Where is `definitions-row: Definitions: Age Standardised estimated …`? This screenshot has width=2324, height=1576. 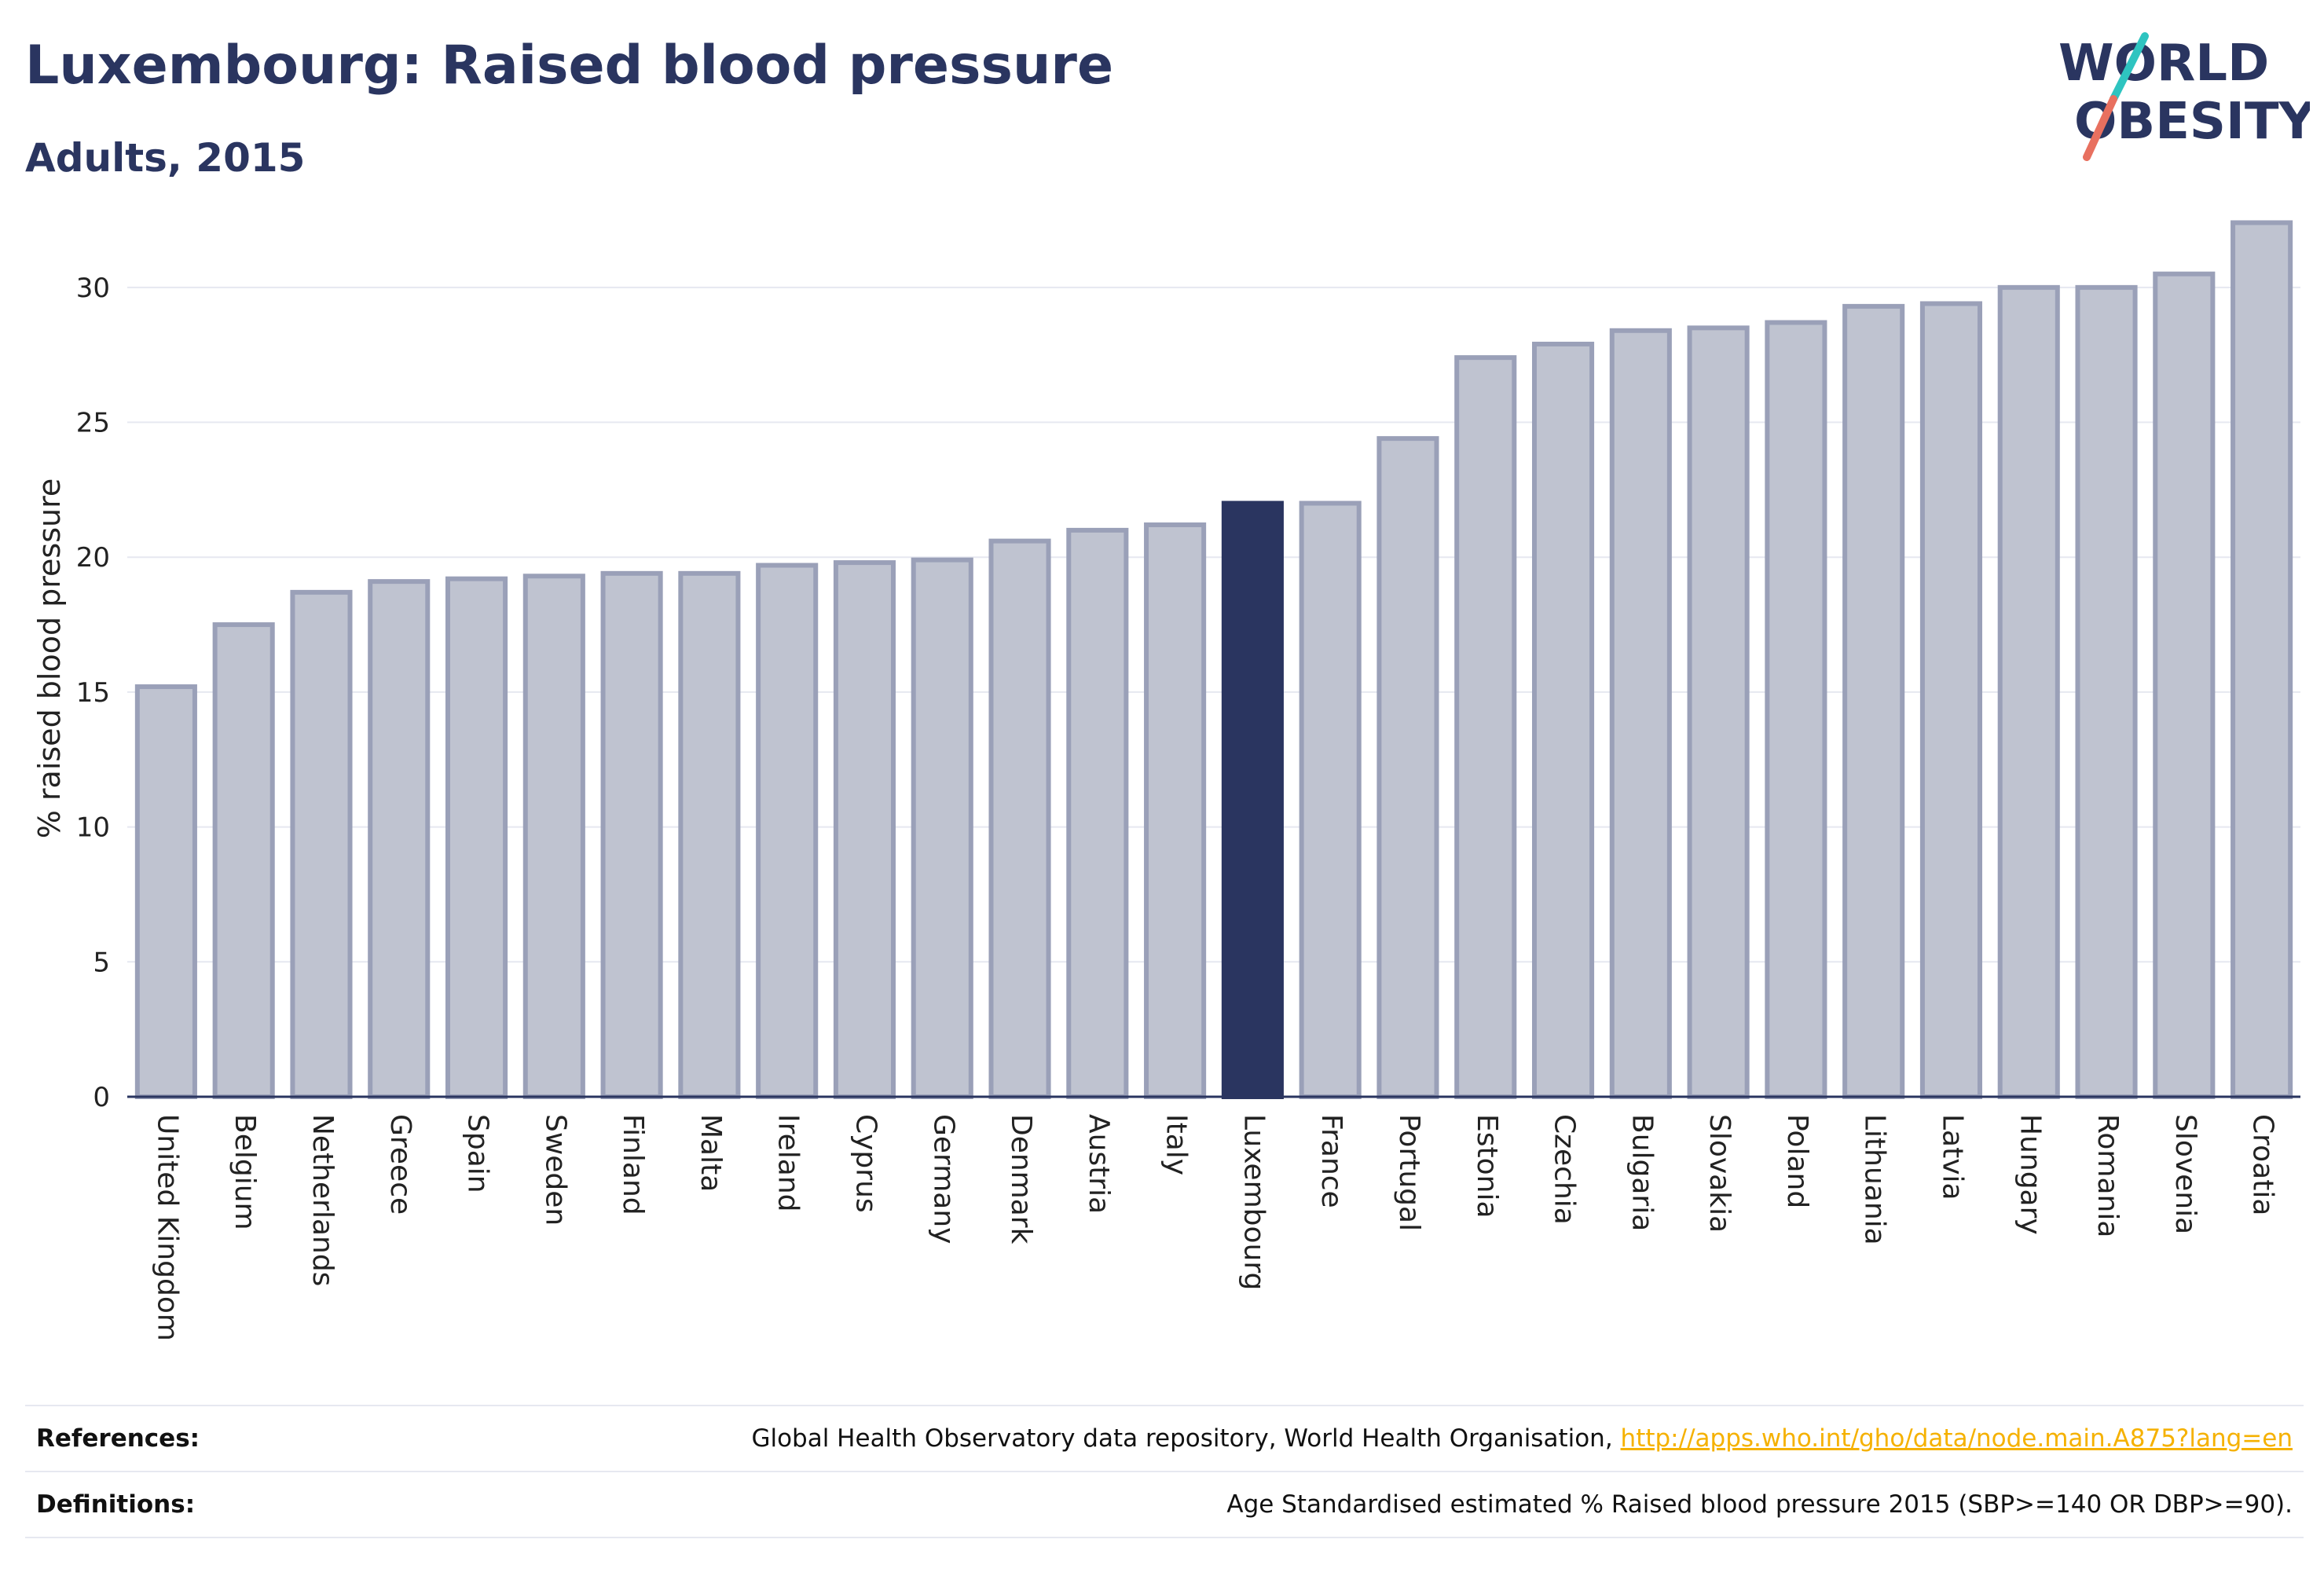 definitions-row: Definitions: Age Standardised estimated … is located at coordinates (1164, 1504).